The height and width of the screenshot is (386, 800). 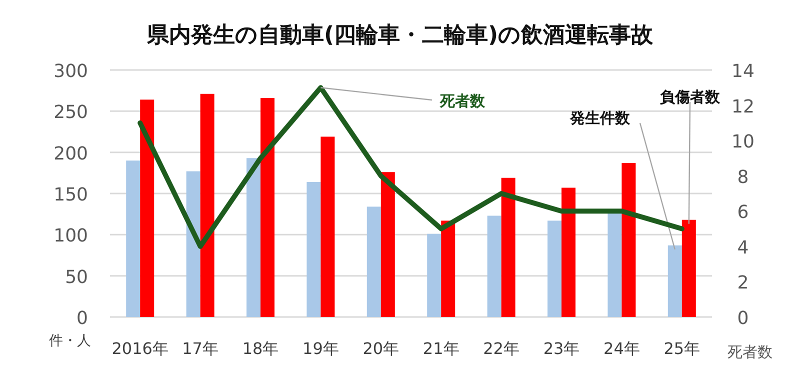 What do you see at coordinates (320, 348) in the screenshot?
I see `x-tick-label: 19年` at bounding box center [320, 348].